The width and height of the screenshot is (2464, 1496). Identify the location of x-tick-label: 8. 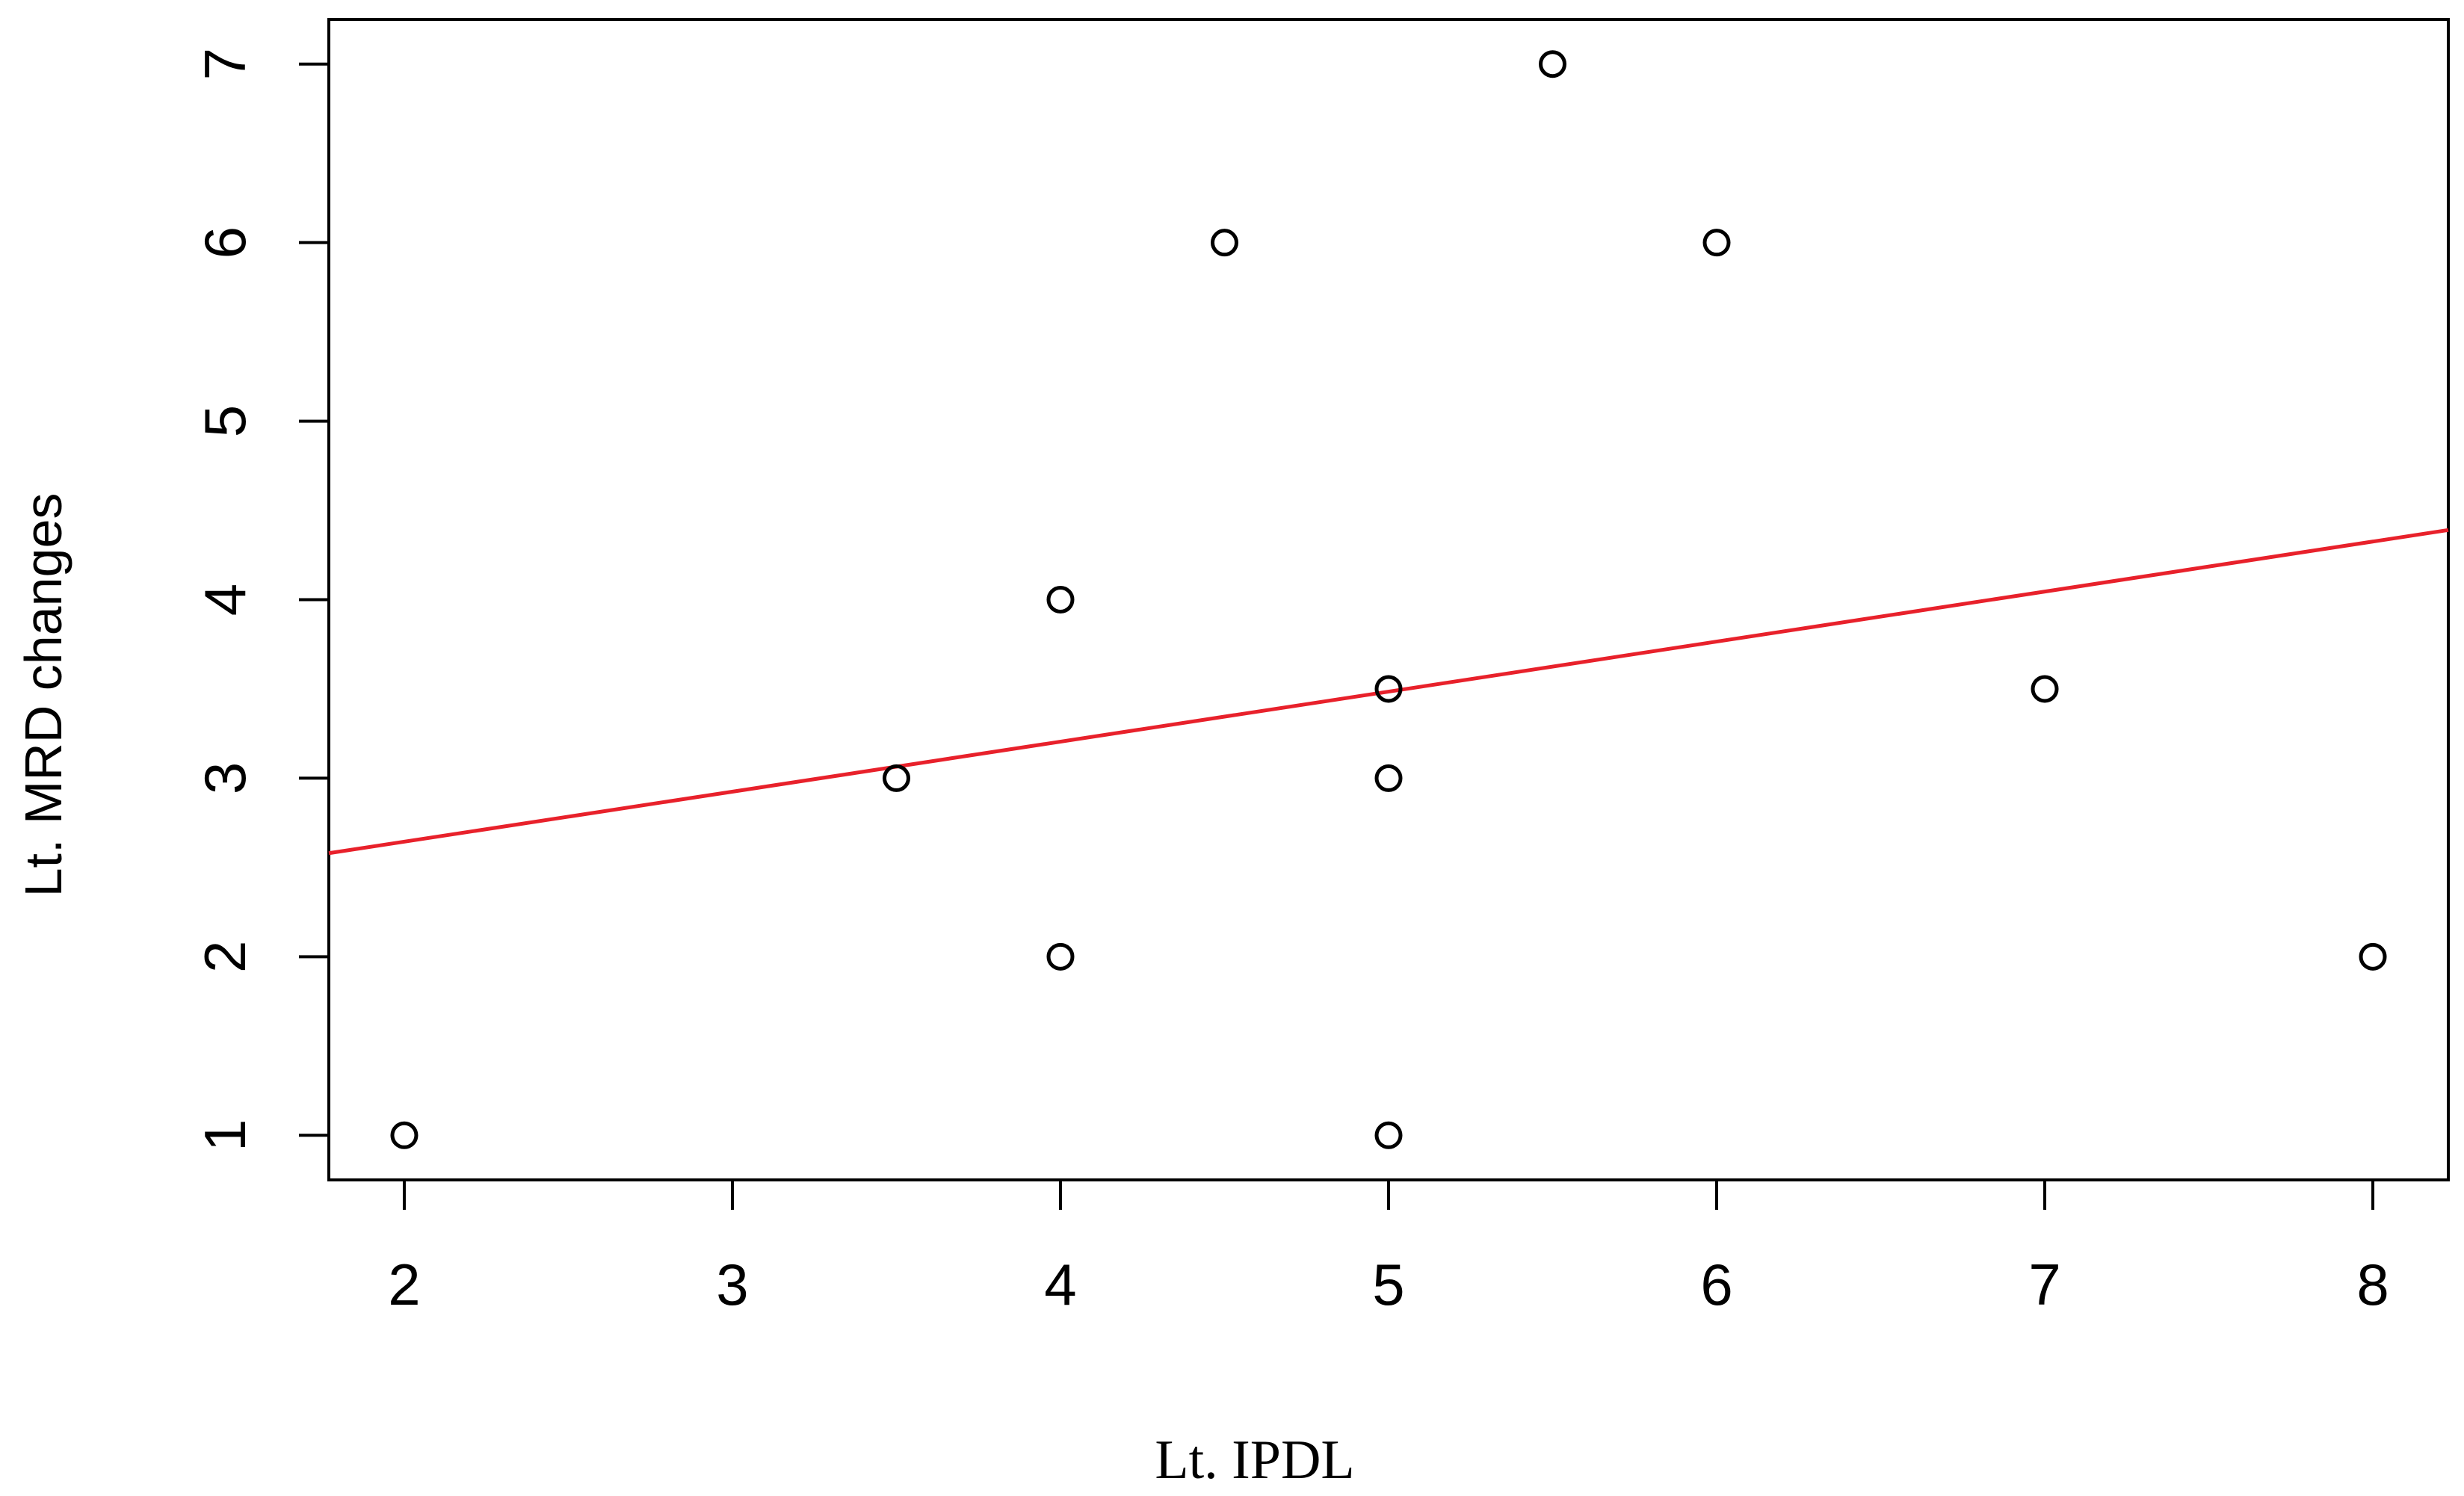
(2372, 1284).